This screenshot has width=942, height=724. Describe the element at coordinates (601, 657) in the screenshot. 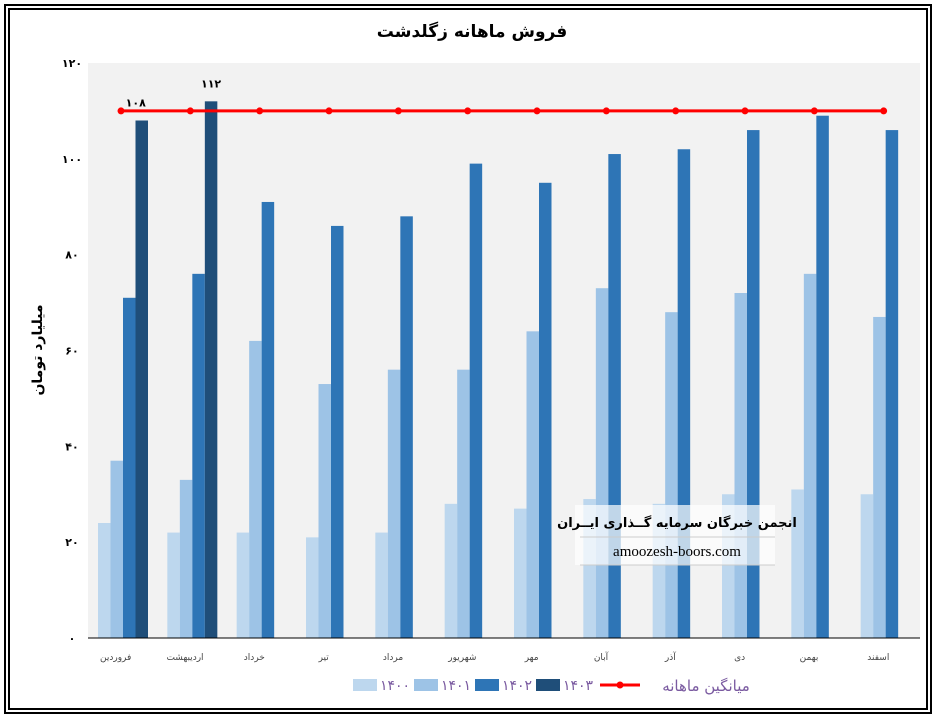

I see `x-tick-label: آبان` at that location.